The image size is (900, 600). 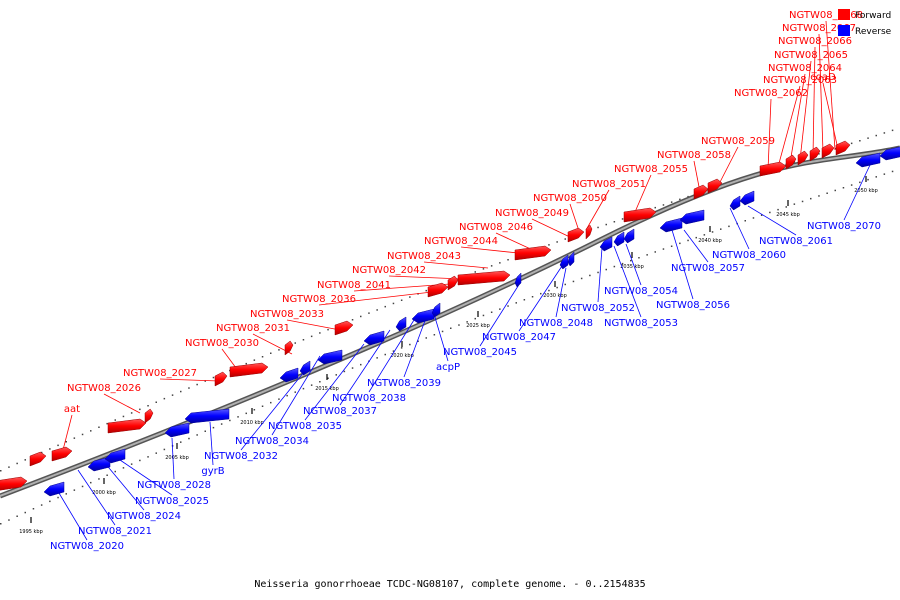 I want to click on forward-gene-label-ngtw08-2068: NGTW08_2068, so click(x=826, y=15).